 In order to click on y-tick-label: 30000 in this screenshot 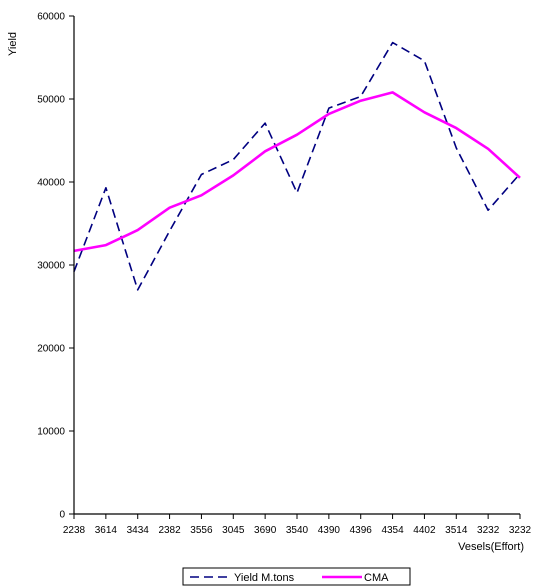, I will do `click(51, 266)`.